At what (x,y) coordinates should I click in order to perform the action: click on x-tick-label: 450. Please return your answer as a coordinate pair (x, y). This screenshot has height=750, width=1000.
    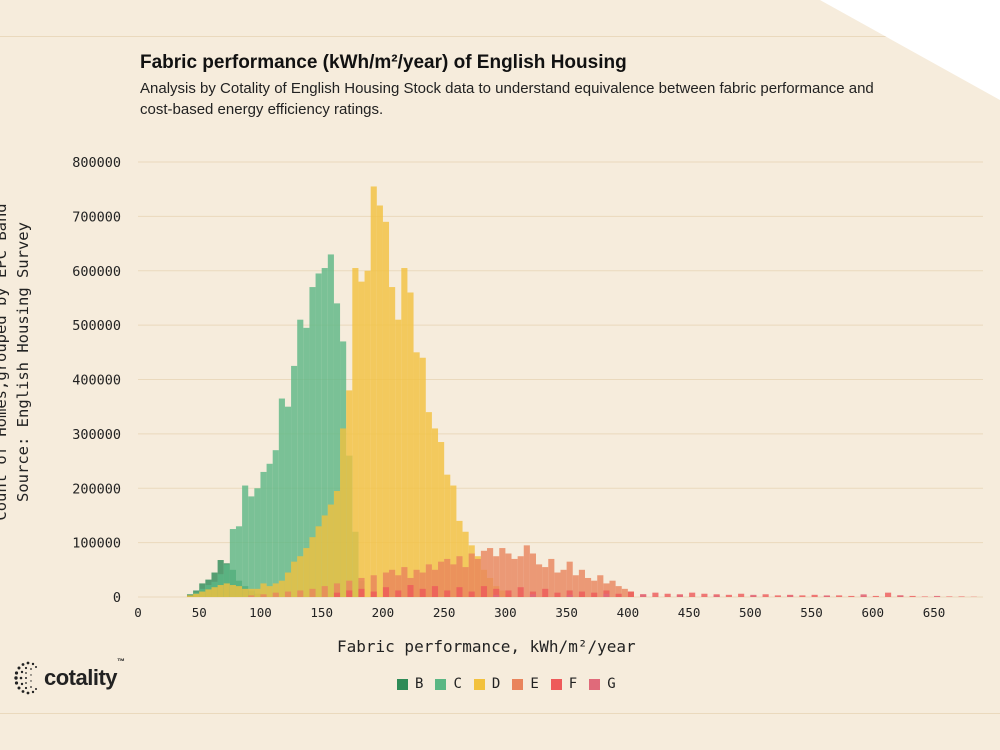
    Looking at the image, I should click on (689, 612).